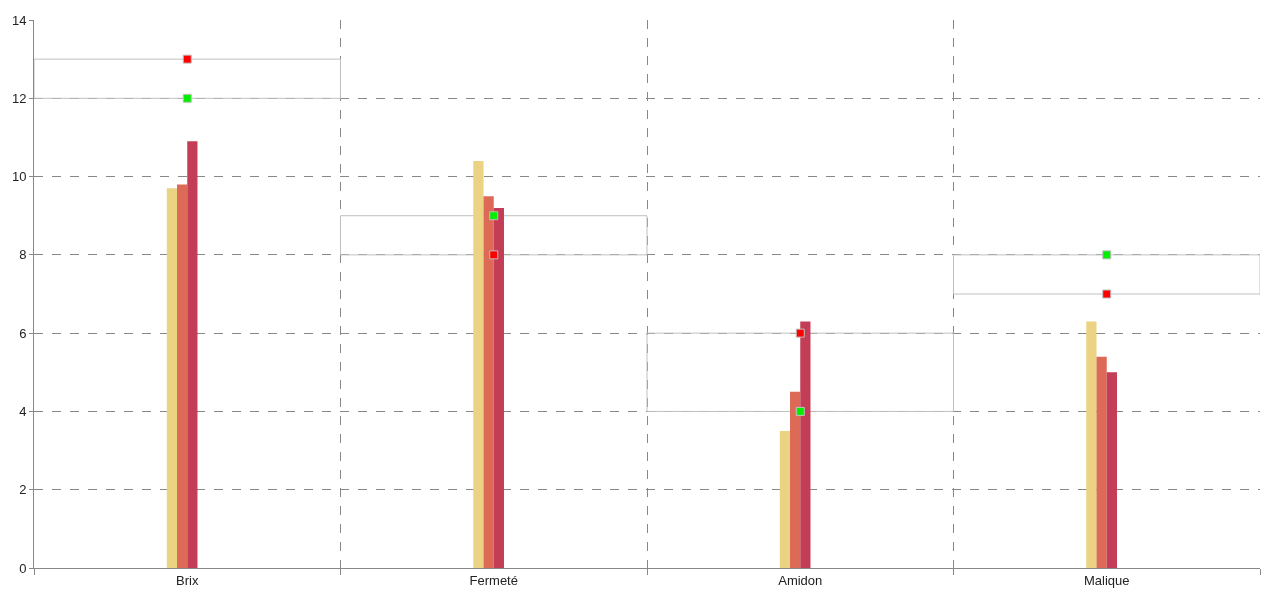 Image resolution: width=1280 pixels, height=600 pixels. I want to click on y-tick-label: 2, so click(23, 490).